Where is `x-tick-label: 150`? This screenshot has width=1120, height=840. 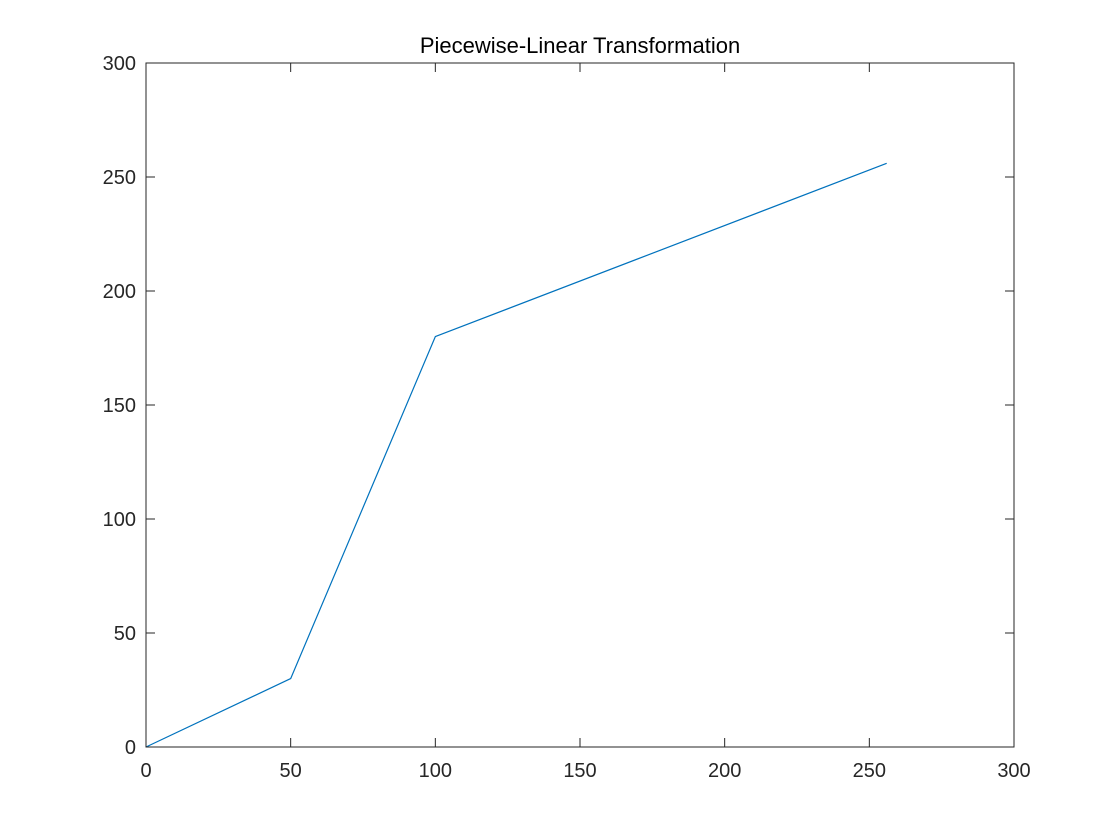 x-tick-label: 150 is located at coordinates (579, 771).